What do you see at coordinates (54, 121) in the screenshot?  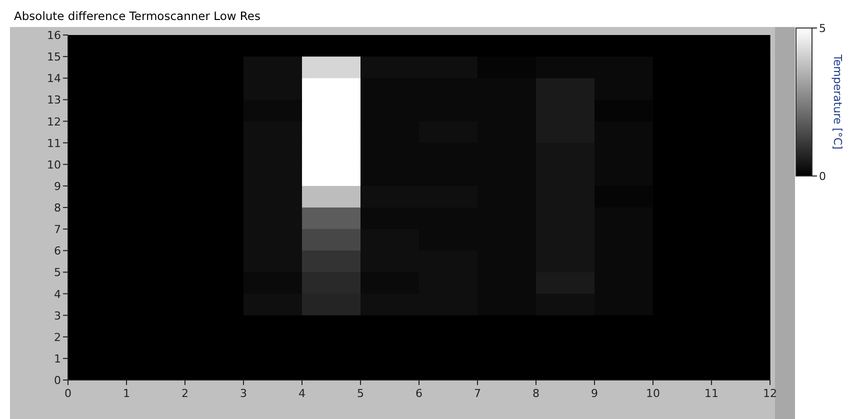 I see `y-tick-label: 12` at bounding box center [54, 121].